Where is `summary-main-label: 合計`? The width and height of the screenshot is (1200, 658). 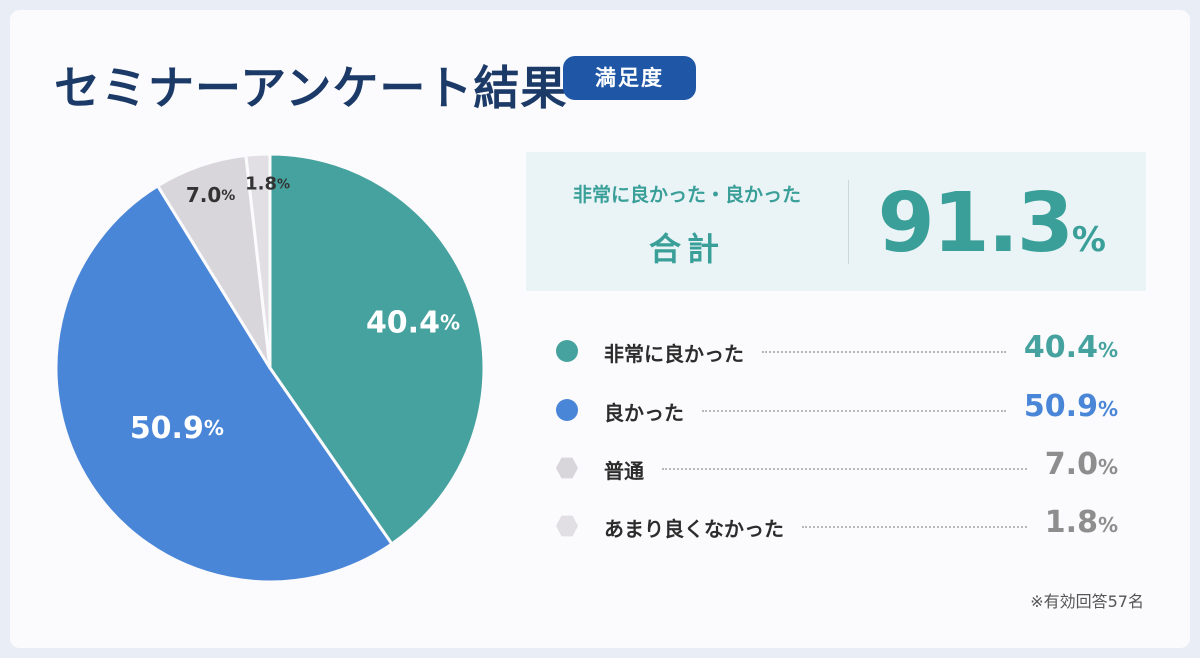 summary-main-label: 合計 is located at coordinates (686, 249).